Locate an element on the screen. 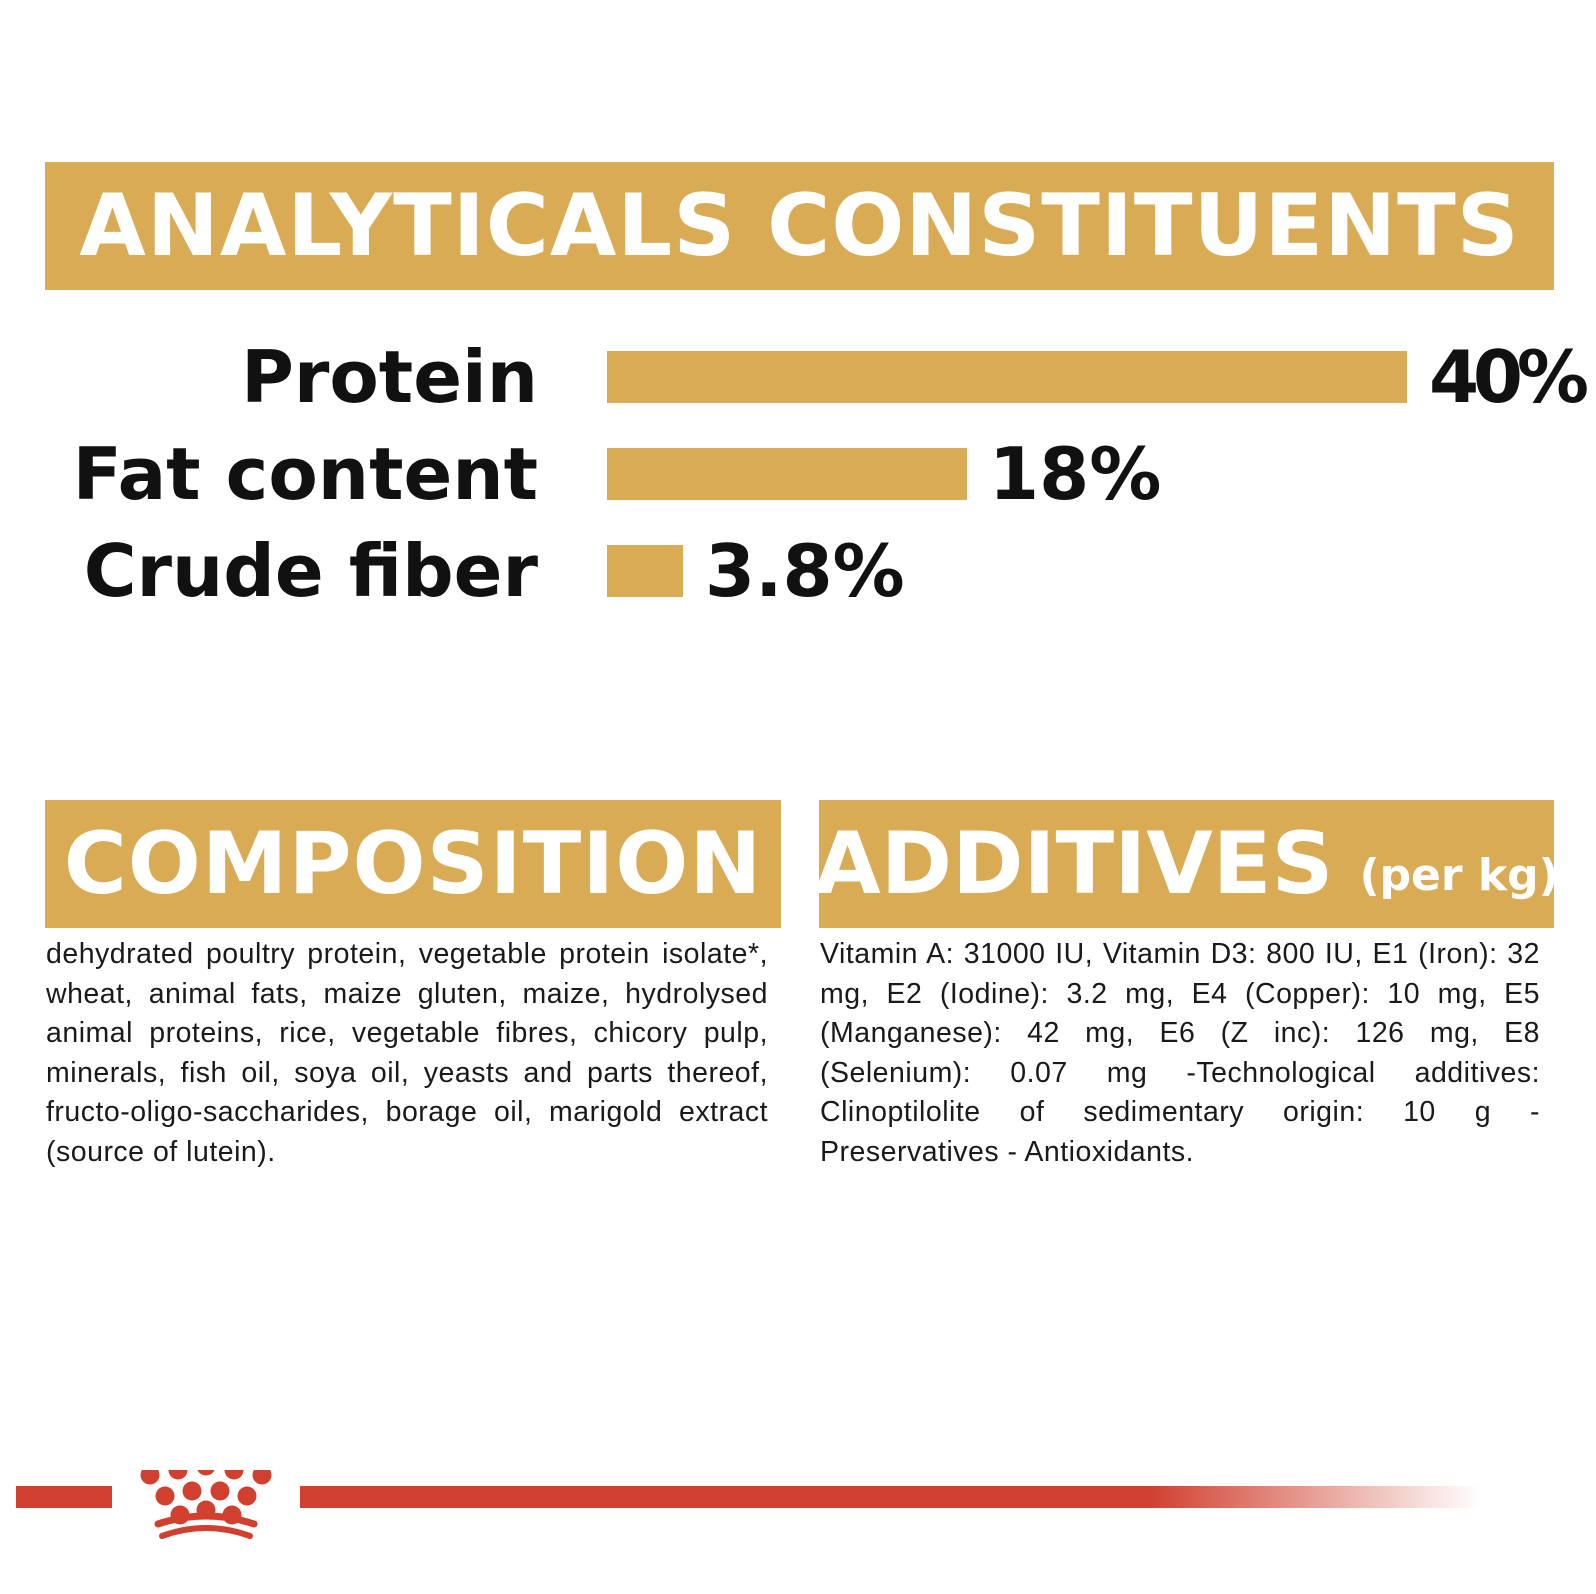 The width and height of the screenshot is (1596, 1594). value-label: 18% is located at coordinates (1075, 474).